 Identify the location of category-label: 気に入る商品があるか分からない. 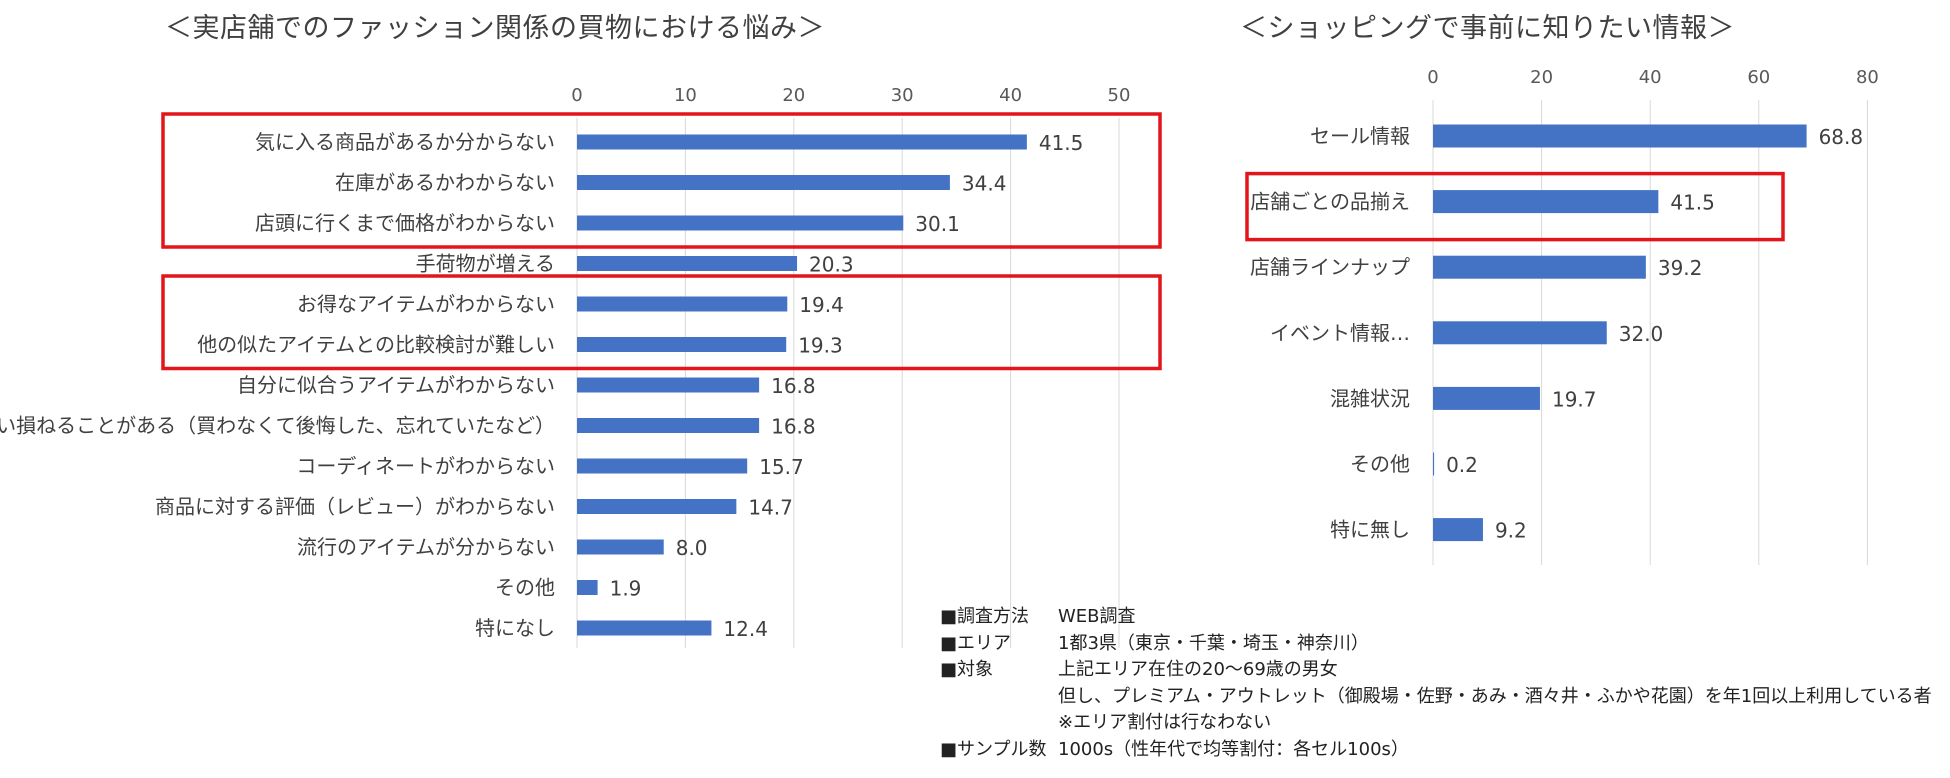
(405, 142).